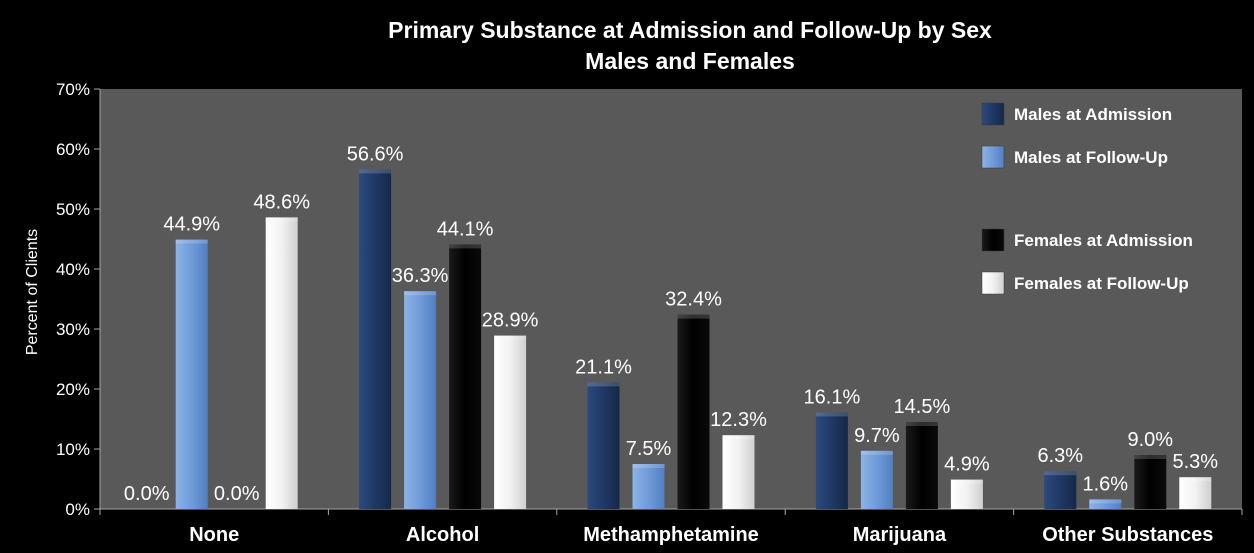 This screenshot has height=553, width=1254. What do you see at coordinates (1103, 240) in the screenshot?
I see `legend-label: Females at Admission` at bounding box center [1103, 240].